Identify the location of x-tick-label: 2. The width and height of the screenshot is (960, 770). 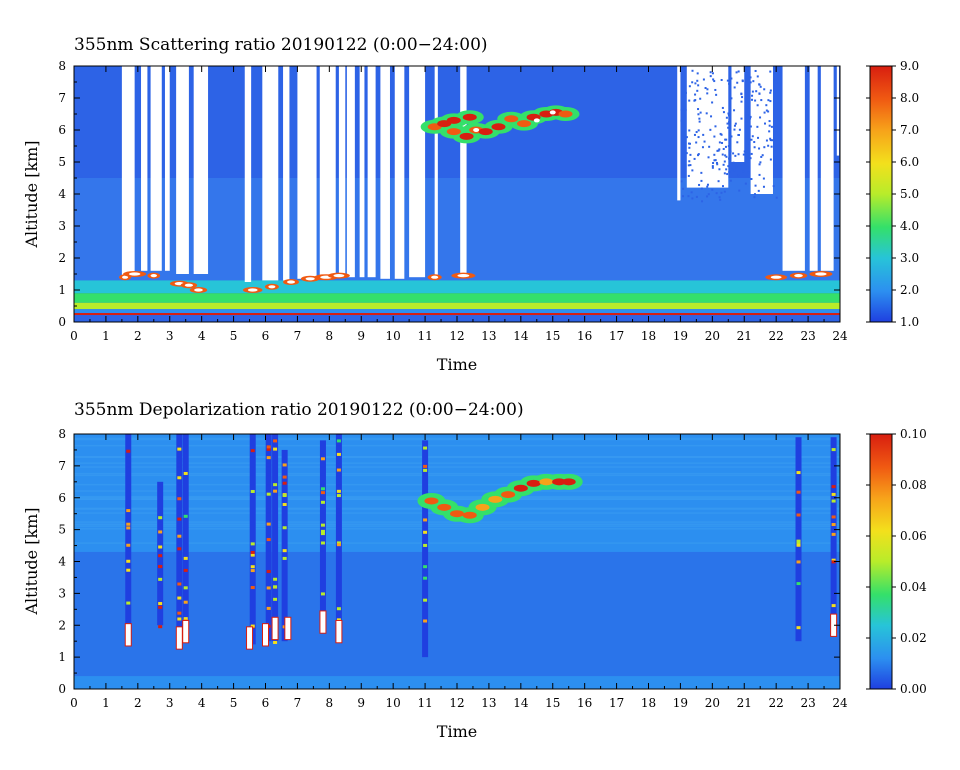
(138, 703).